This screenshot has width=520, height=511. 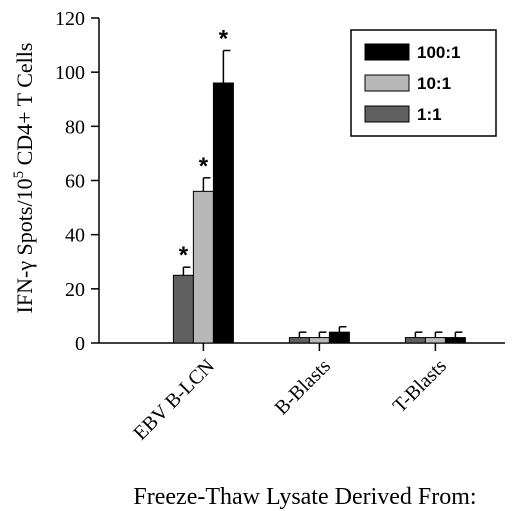 I want to click on y-tick-label: 0, so click(x=80, y=344).